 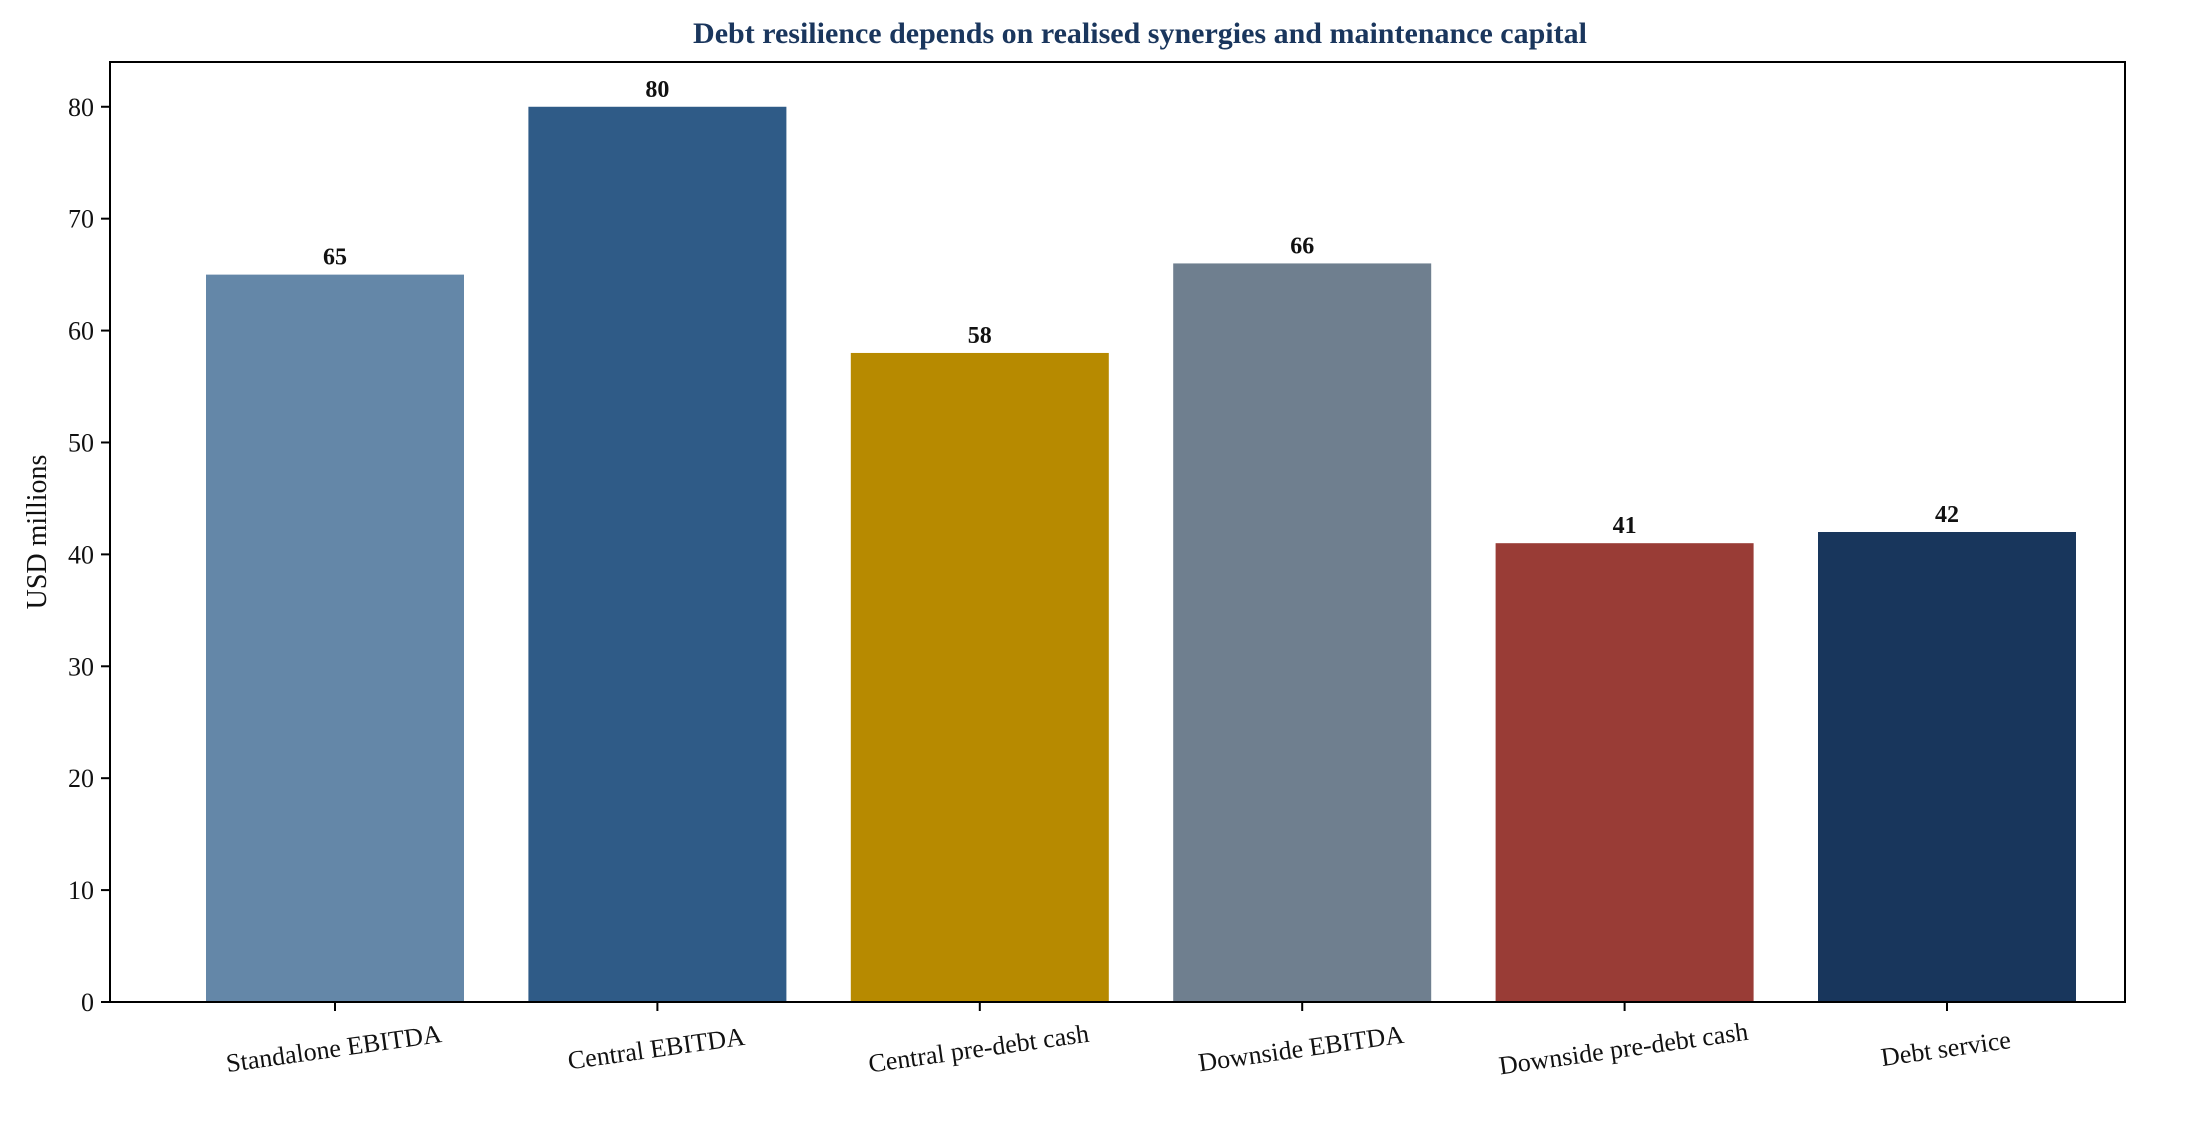 What do you see at coordinates (81, 219) in the screenshot?
I see `y-tick-label-7: 70` at bounding box center [81, 219].